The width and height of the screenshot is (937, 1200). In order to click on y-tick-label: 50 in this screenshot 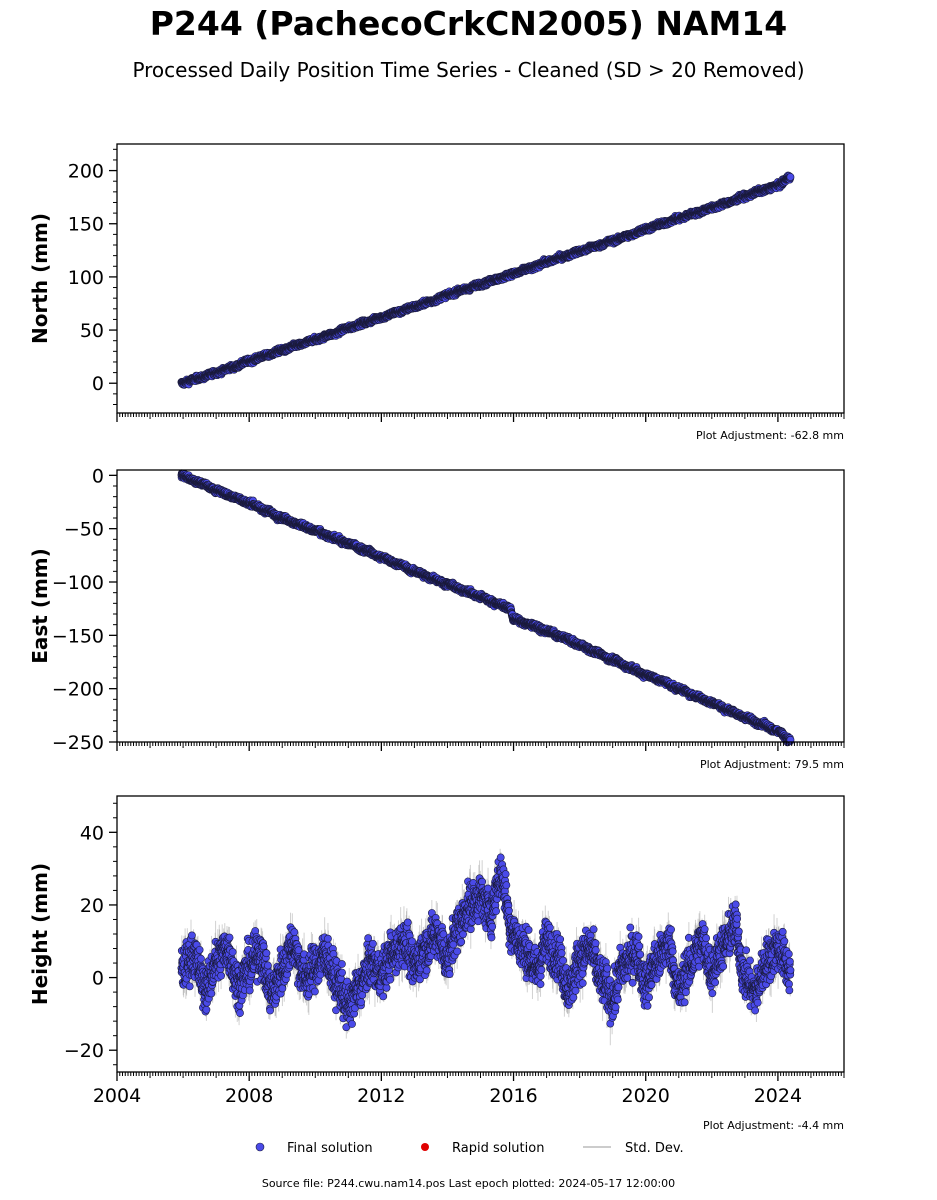, I will do `click(92, 331)`.